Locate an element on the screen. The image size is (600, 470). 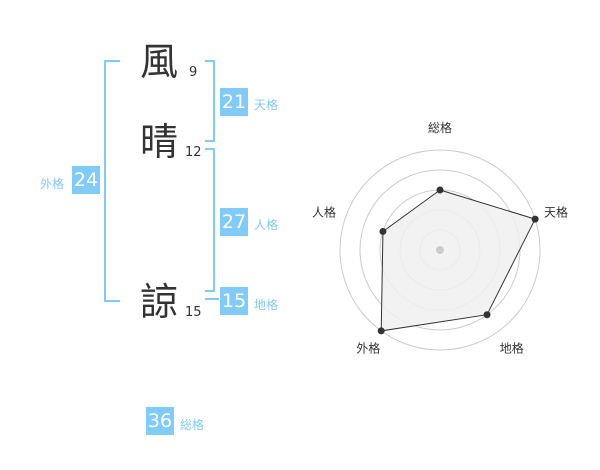
name-char-1: 風 is located at coordinates (159, 62).